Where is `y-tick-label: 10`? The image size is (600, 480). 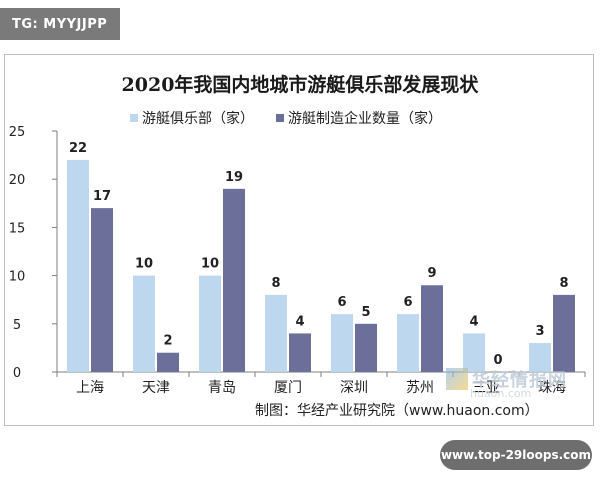
y-tick-label: 10 is located at coordinates (17, 277).